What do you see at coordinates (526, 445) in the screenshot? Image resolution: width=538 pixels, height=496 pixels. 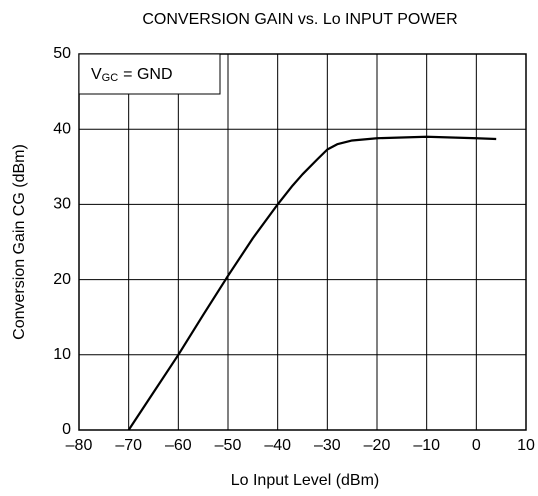 I see `x-tick-label: 10` at bounding box center [526, 445].